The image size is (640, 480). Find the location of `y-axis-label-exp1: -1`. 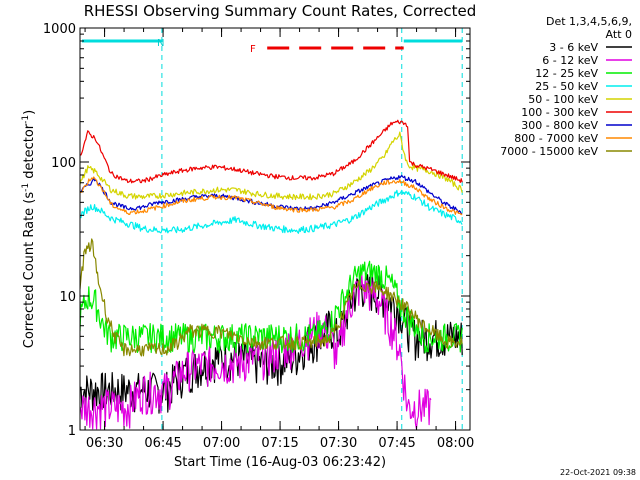

y-axis-label-exp1: -1 is located at coordinates (26, 187).